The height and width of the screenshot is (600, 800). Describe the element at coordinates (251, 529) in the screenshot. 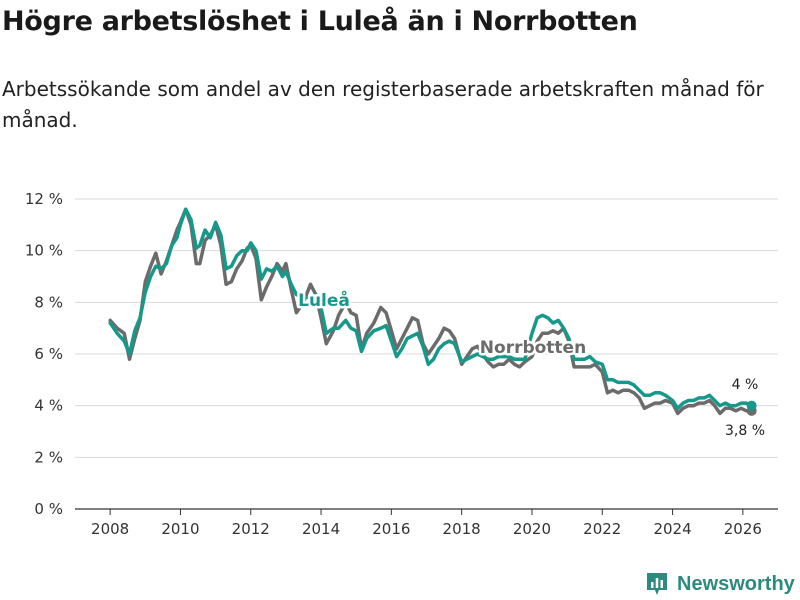

I see `x-tick-label: 2012` at that location.